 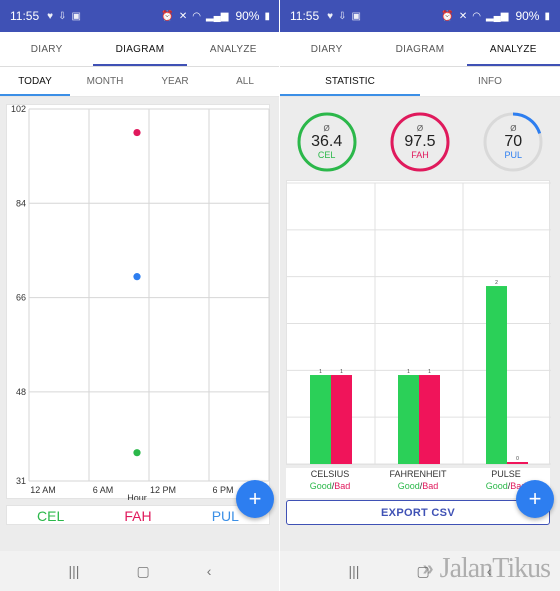 What do you see at coordinates (420, 16) in the screenshot?
I see `status-bar: 11:55 ♥ ⇩ ▣ ⏰ ✕ ◠ ▂▄▆ 90% ▮` at bounding box center [420, 16].